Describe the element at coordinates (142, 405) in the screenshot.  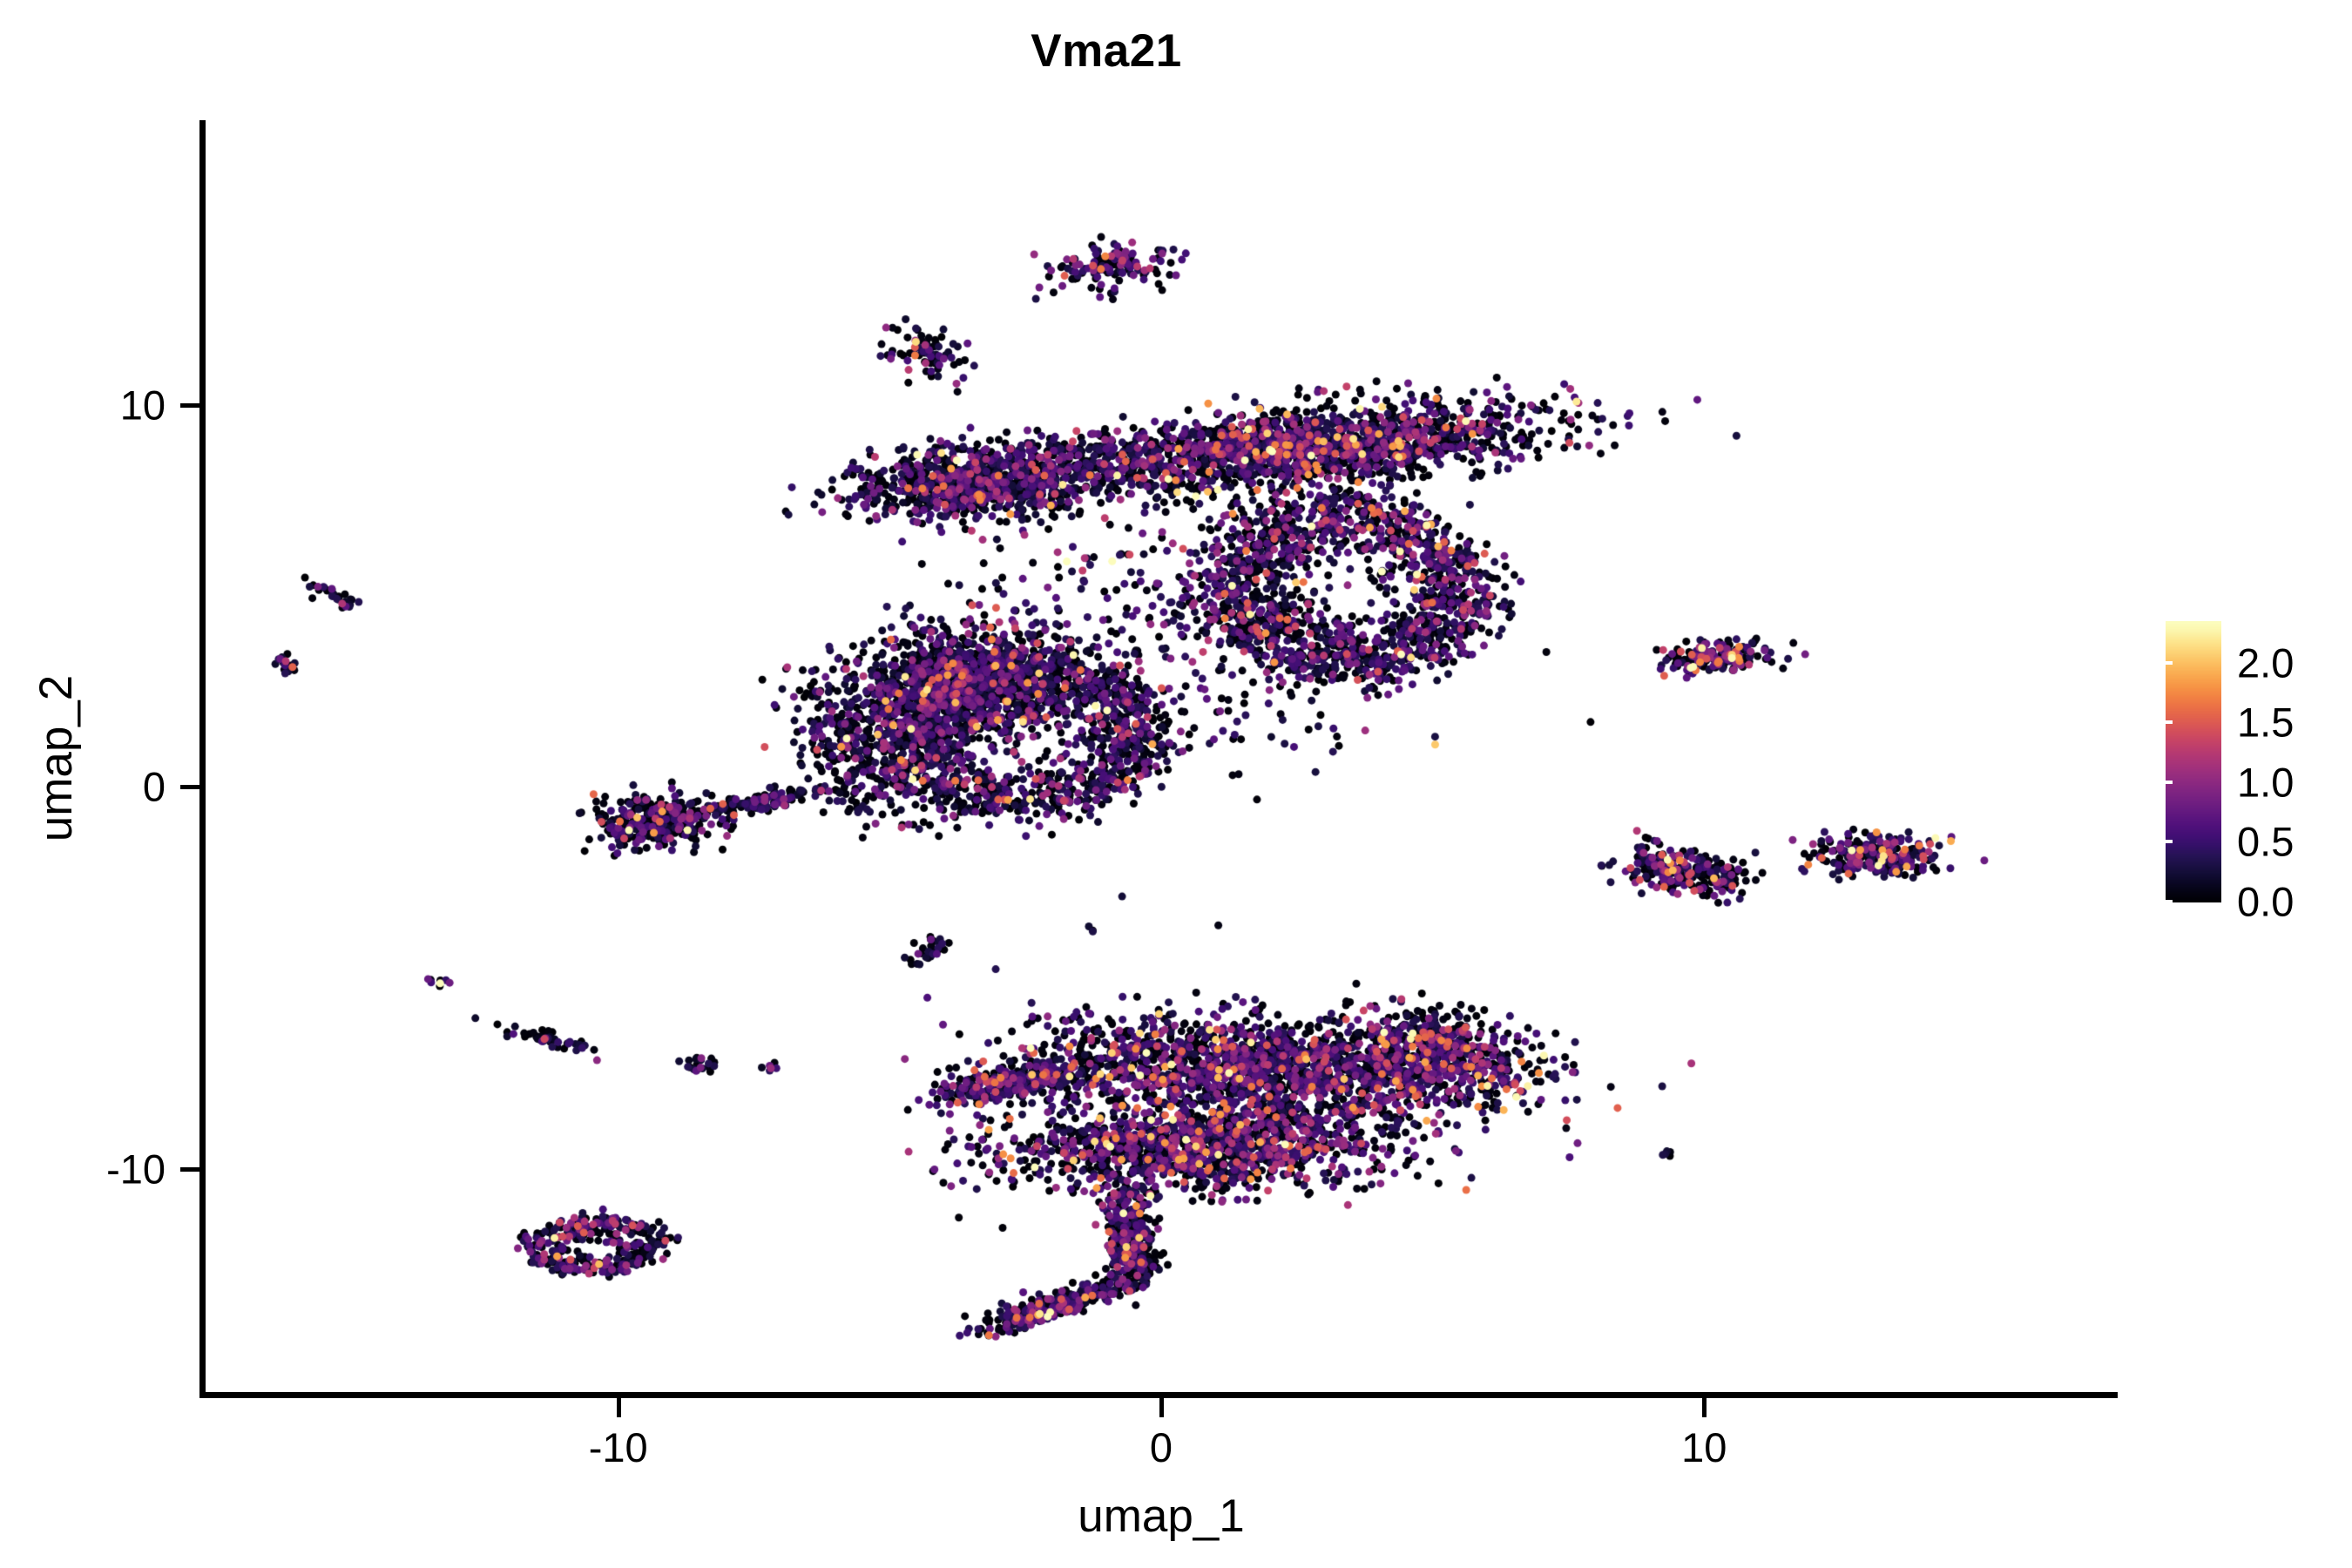
I see `y-tick-label-10: 10` at that location.